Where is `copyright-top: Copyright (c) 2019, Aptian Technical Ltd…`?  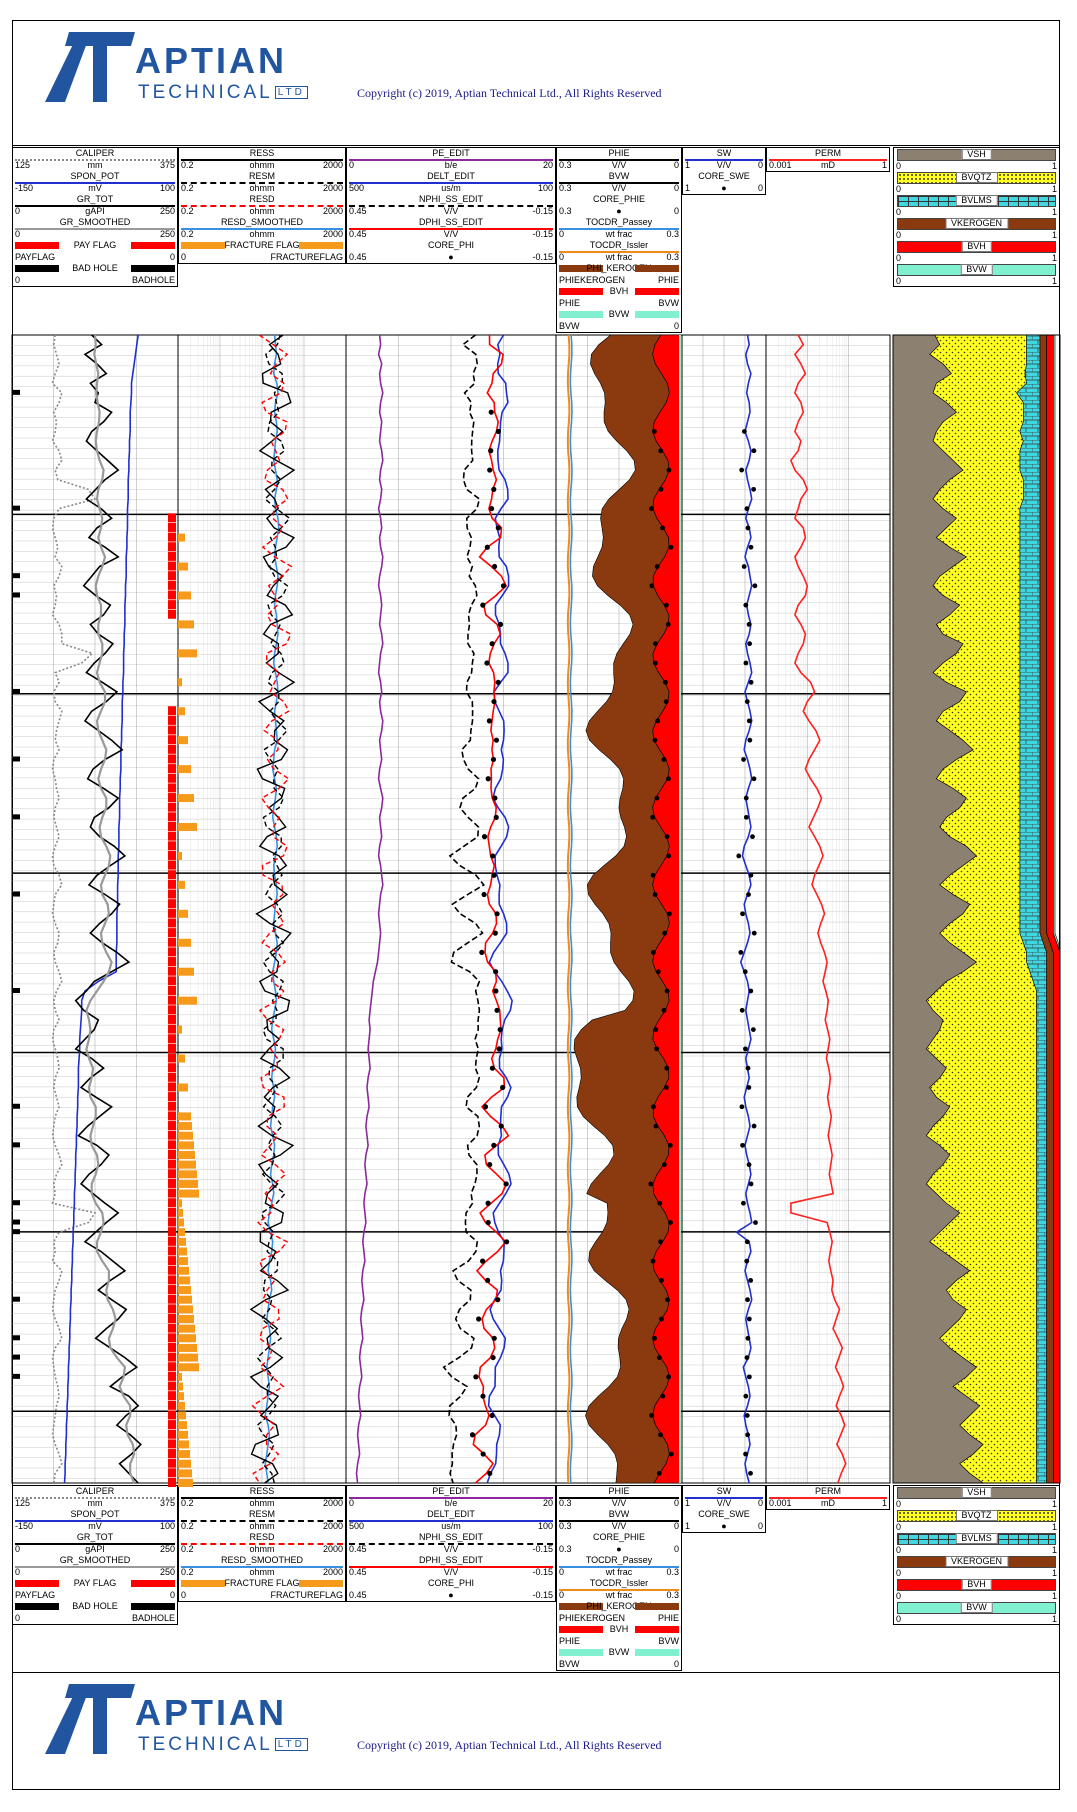
copyright-top: Copyright (c) 2019, Aptian Technical Ltd… is located at coordinates (509, 93).